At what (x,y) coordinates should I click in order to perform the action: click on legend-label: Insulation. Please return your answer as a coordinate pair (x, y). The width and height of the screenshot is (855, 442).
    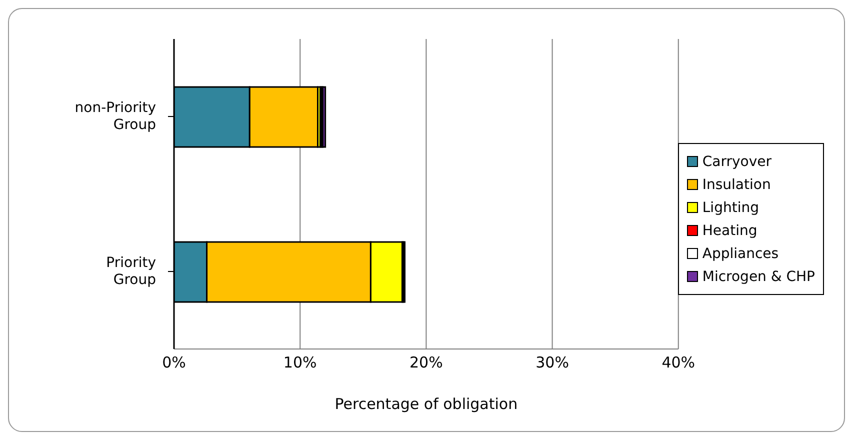
    Looking at the image, I should click on (736, 184).